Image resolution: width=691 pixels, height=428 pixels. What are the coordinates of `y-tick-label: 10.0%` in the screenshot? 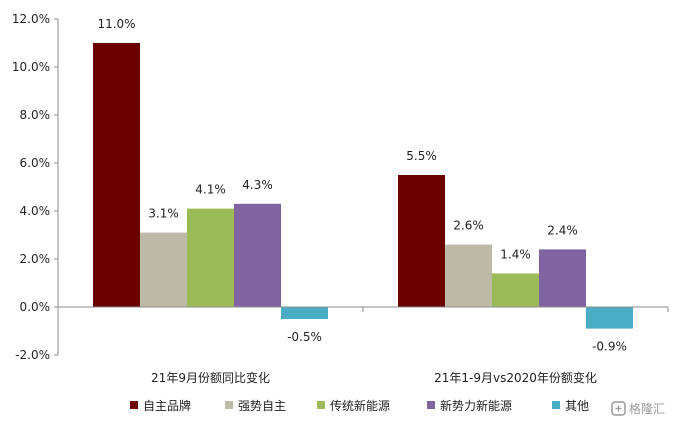 It's located at (31, 67).